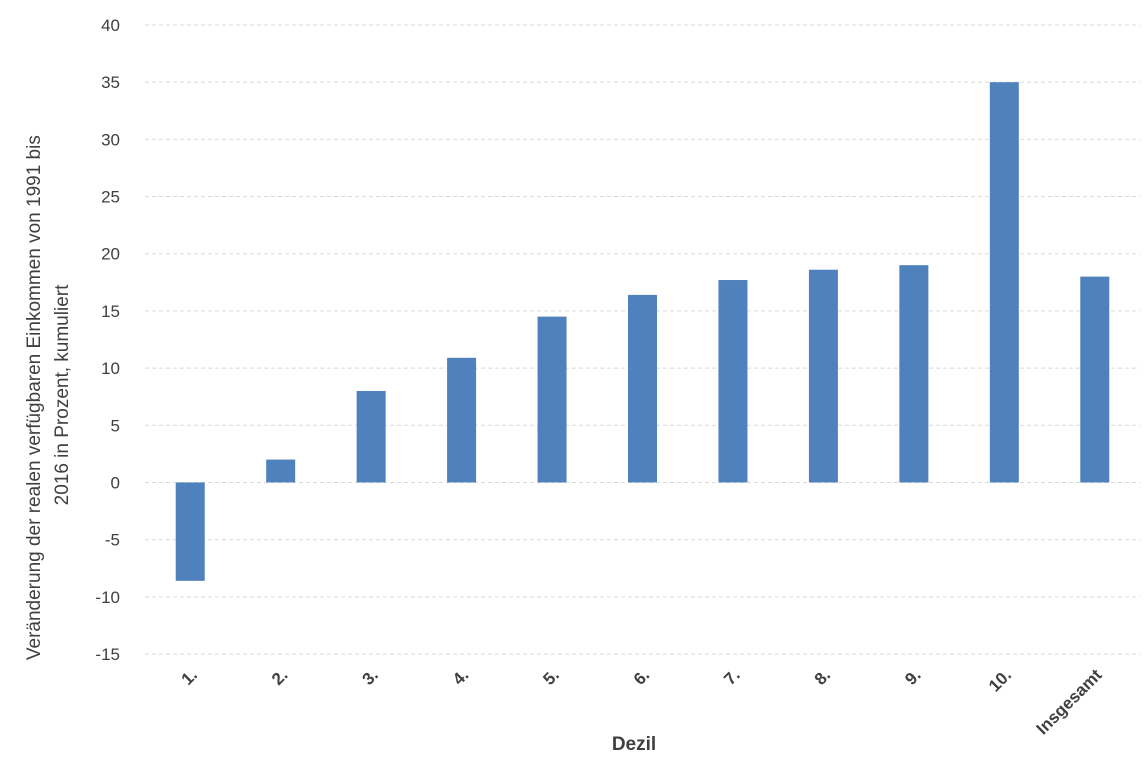  Describe the element at coordinates (110, 197) in the screenshot. I see `y-tick-label: 25` at that location.